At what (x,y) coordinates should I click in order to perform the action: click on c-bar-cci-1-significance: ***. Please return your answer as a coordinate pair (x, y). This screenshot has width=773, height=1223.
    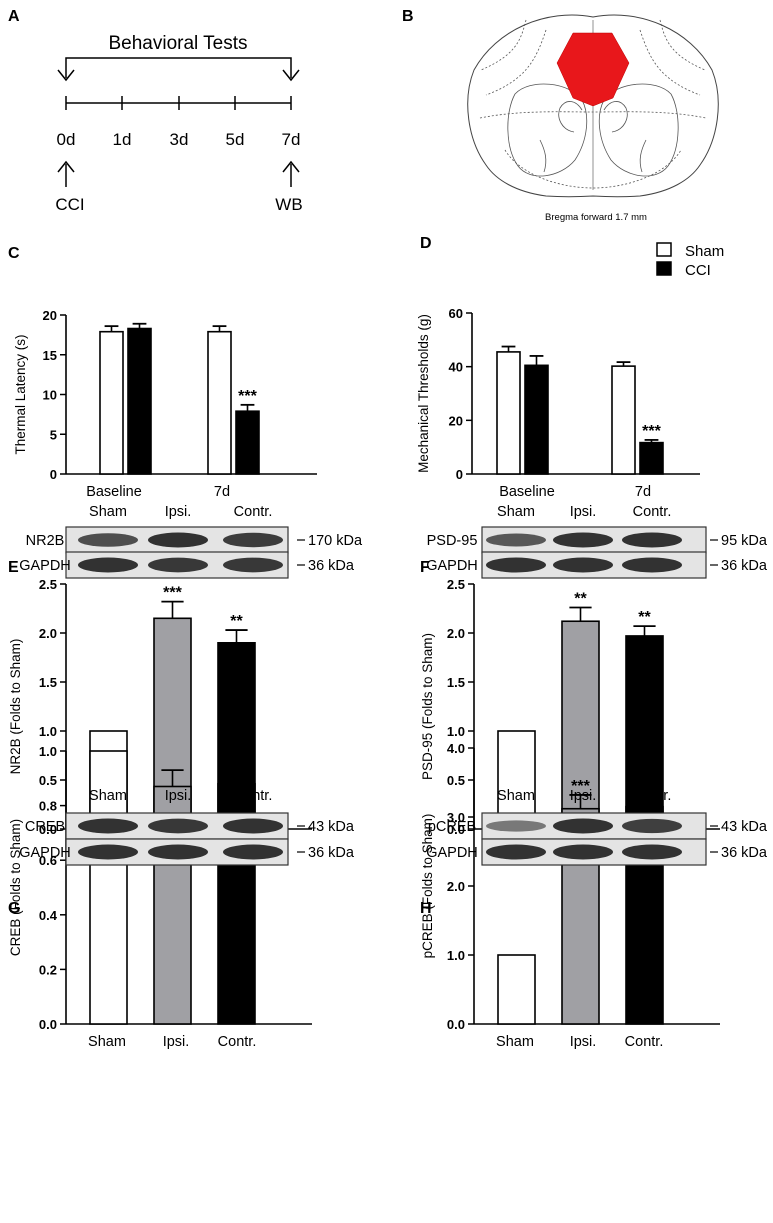
    Looking at the image, I should click on (247, 396).